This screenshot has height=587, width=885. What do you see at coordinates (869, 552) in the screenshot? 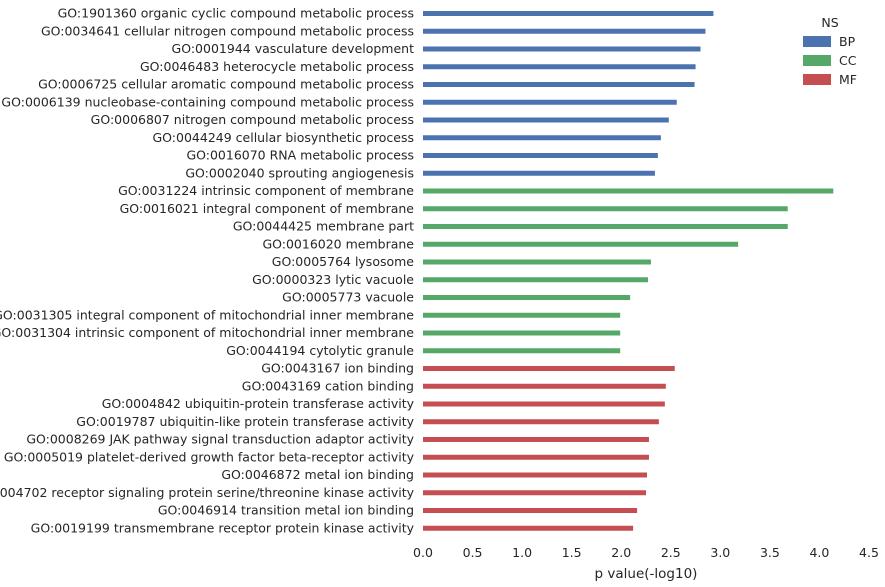
I see `x-tick-label: 4.5` at bounding box center [869, 552].